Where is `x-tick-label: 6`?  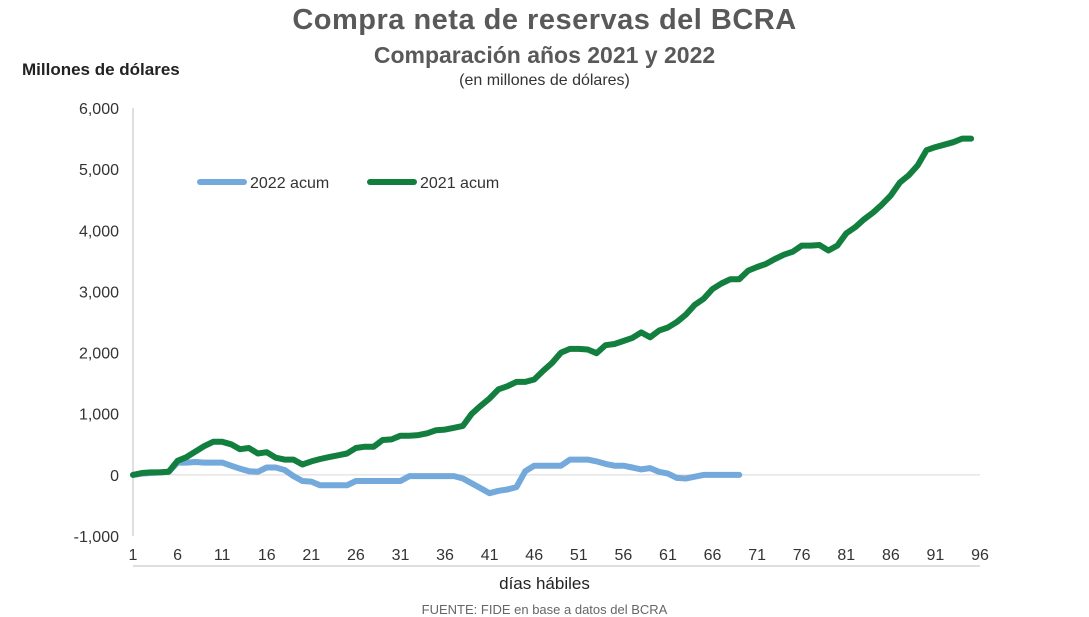 x-tick-label: 6 is located at coordinates (177, 555).